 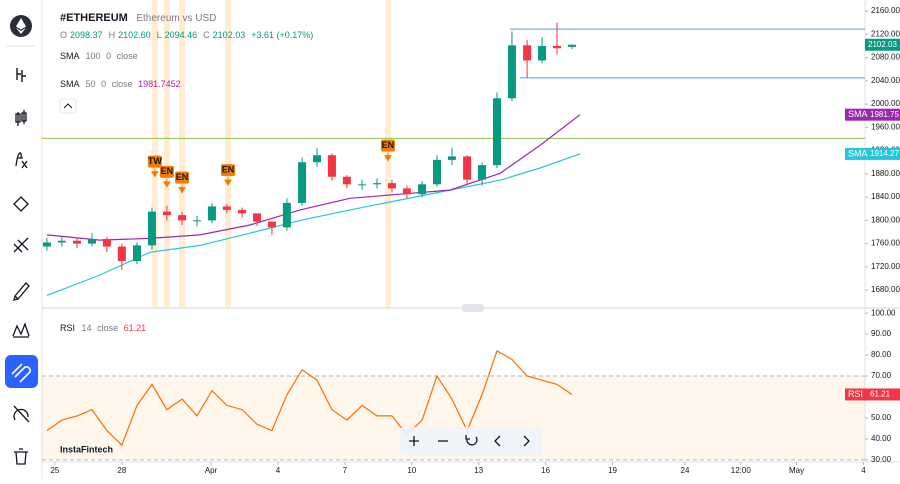 What do you see at coordinates (68, 106) in the screenshot?
I see `collapse-legend-button` at bounding box center [68, 106].